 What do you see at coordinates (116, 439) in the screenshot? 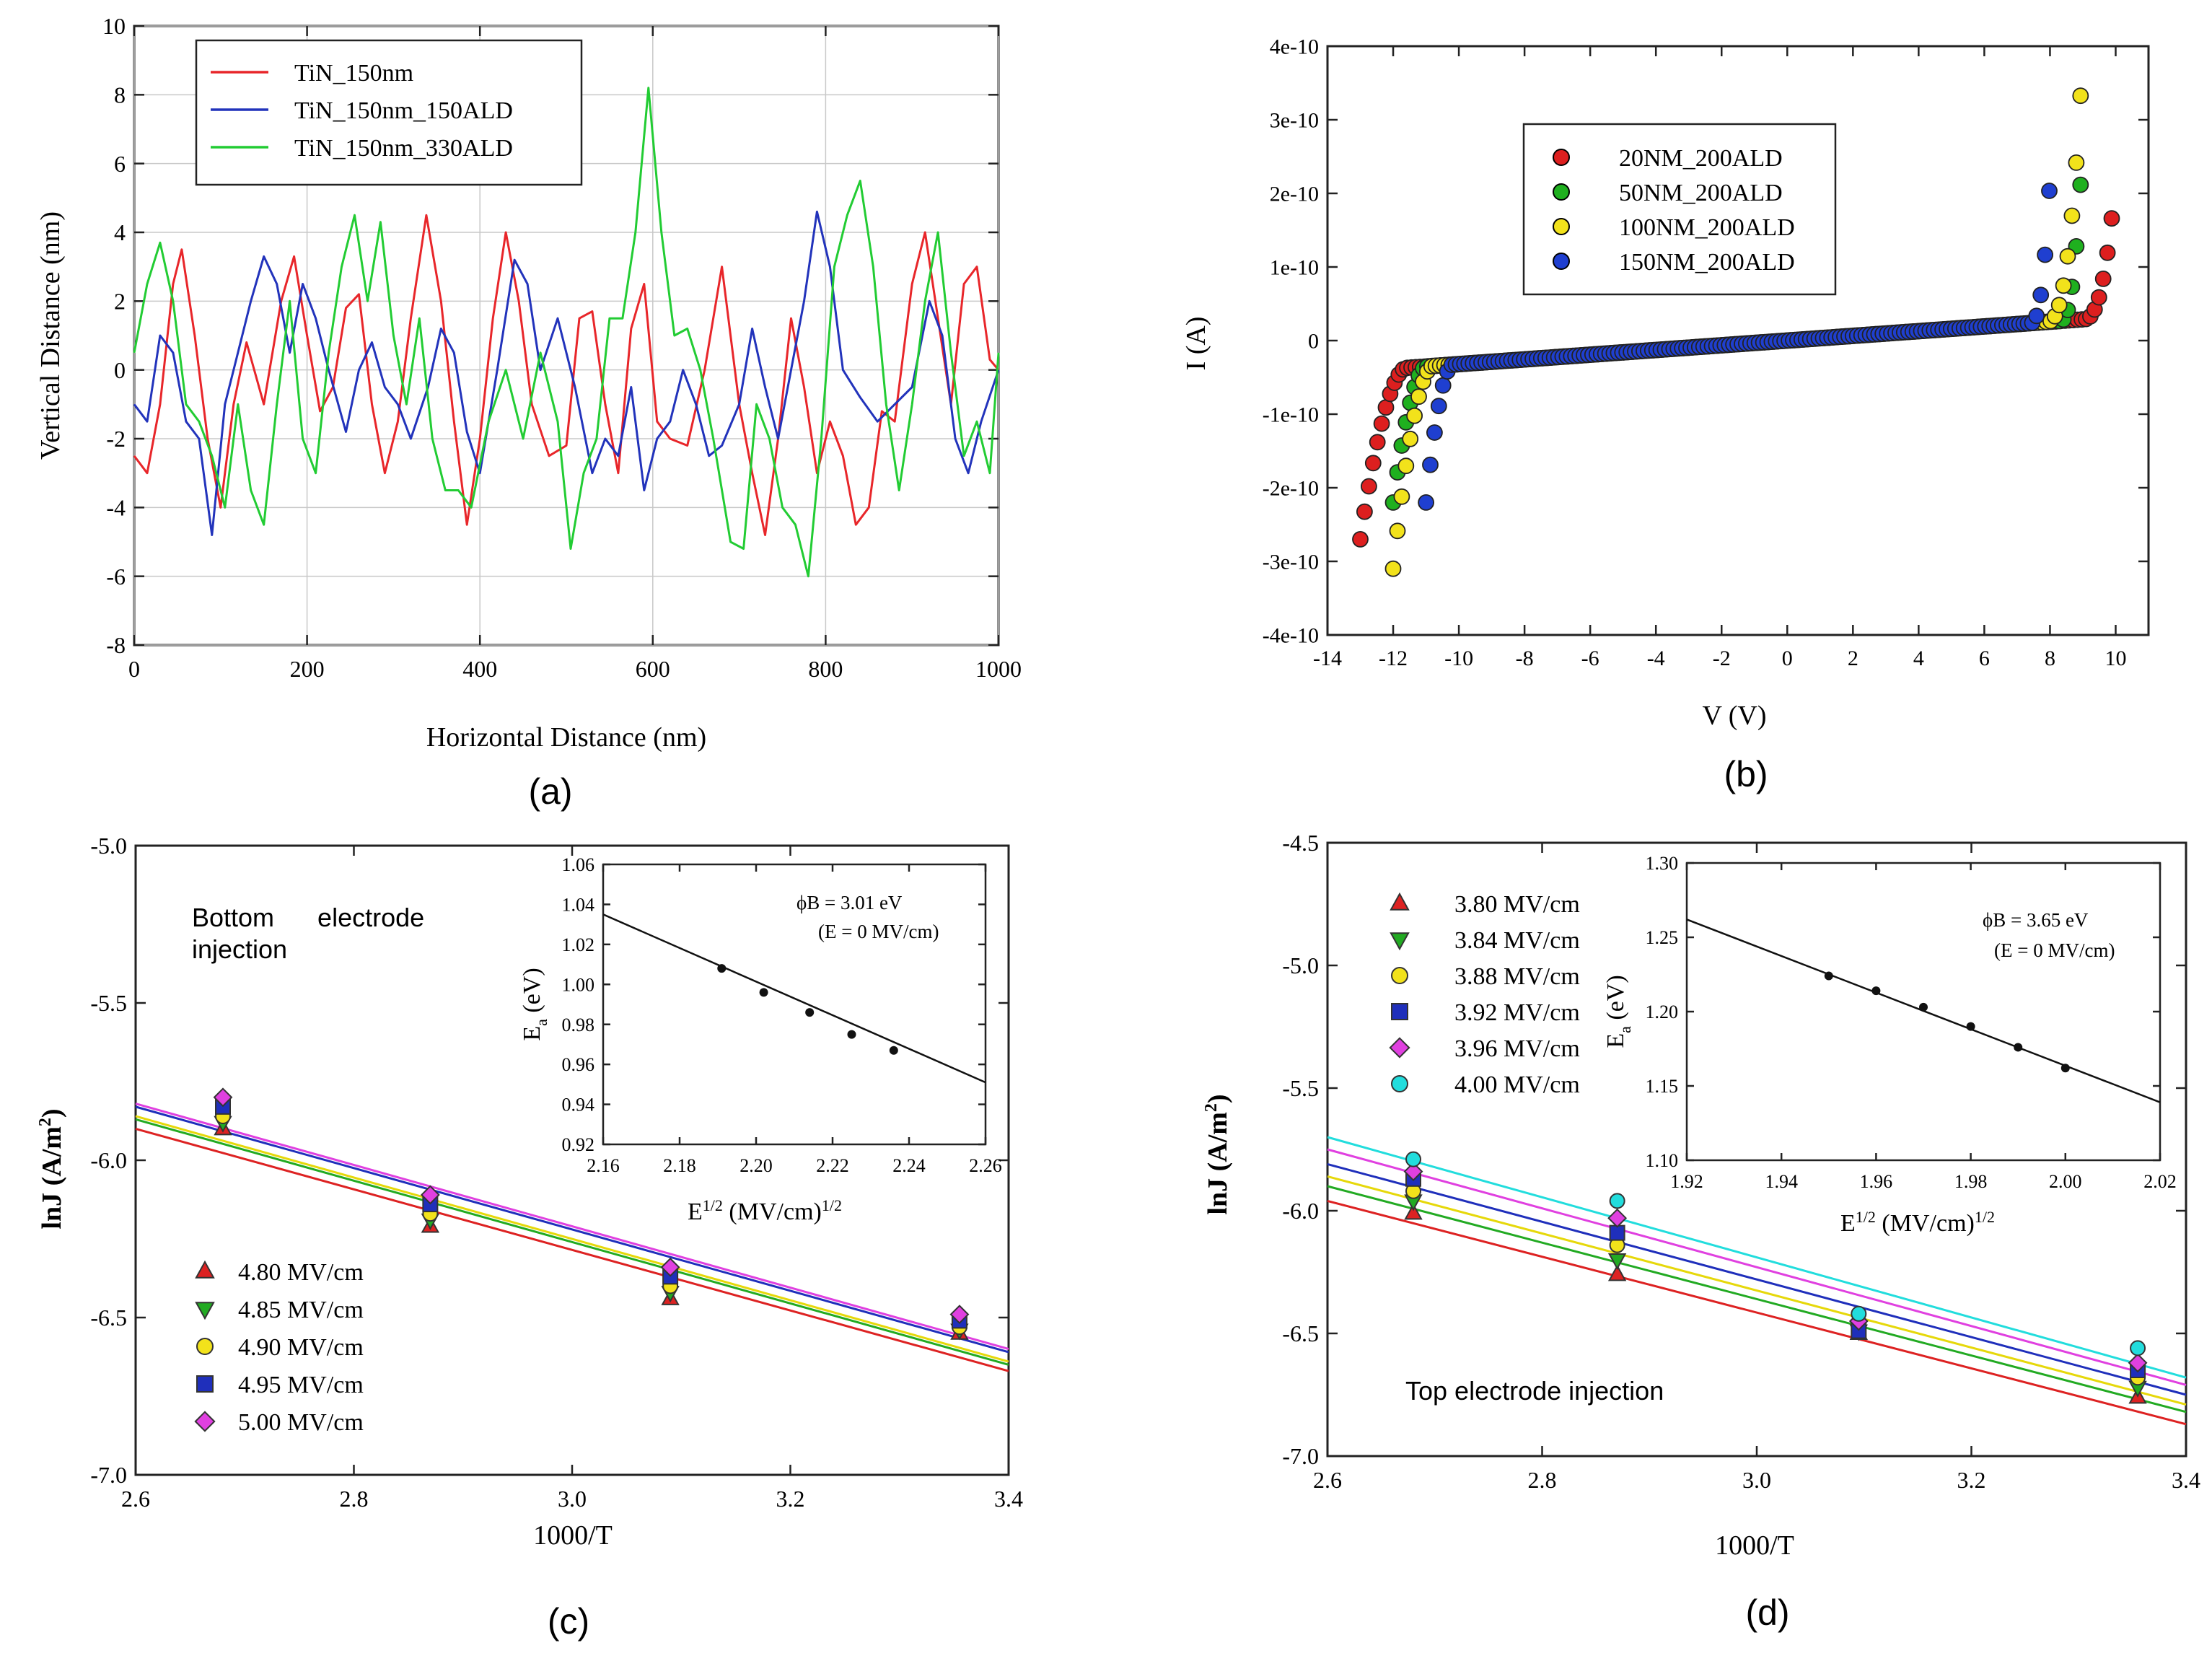
I see `panel-a-ytick-label-3: -2` at bounding box center [116, 439].